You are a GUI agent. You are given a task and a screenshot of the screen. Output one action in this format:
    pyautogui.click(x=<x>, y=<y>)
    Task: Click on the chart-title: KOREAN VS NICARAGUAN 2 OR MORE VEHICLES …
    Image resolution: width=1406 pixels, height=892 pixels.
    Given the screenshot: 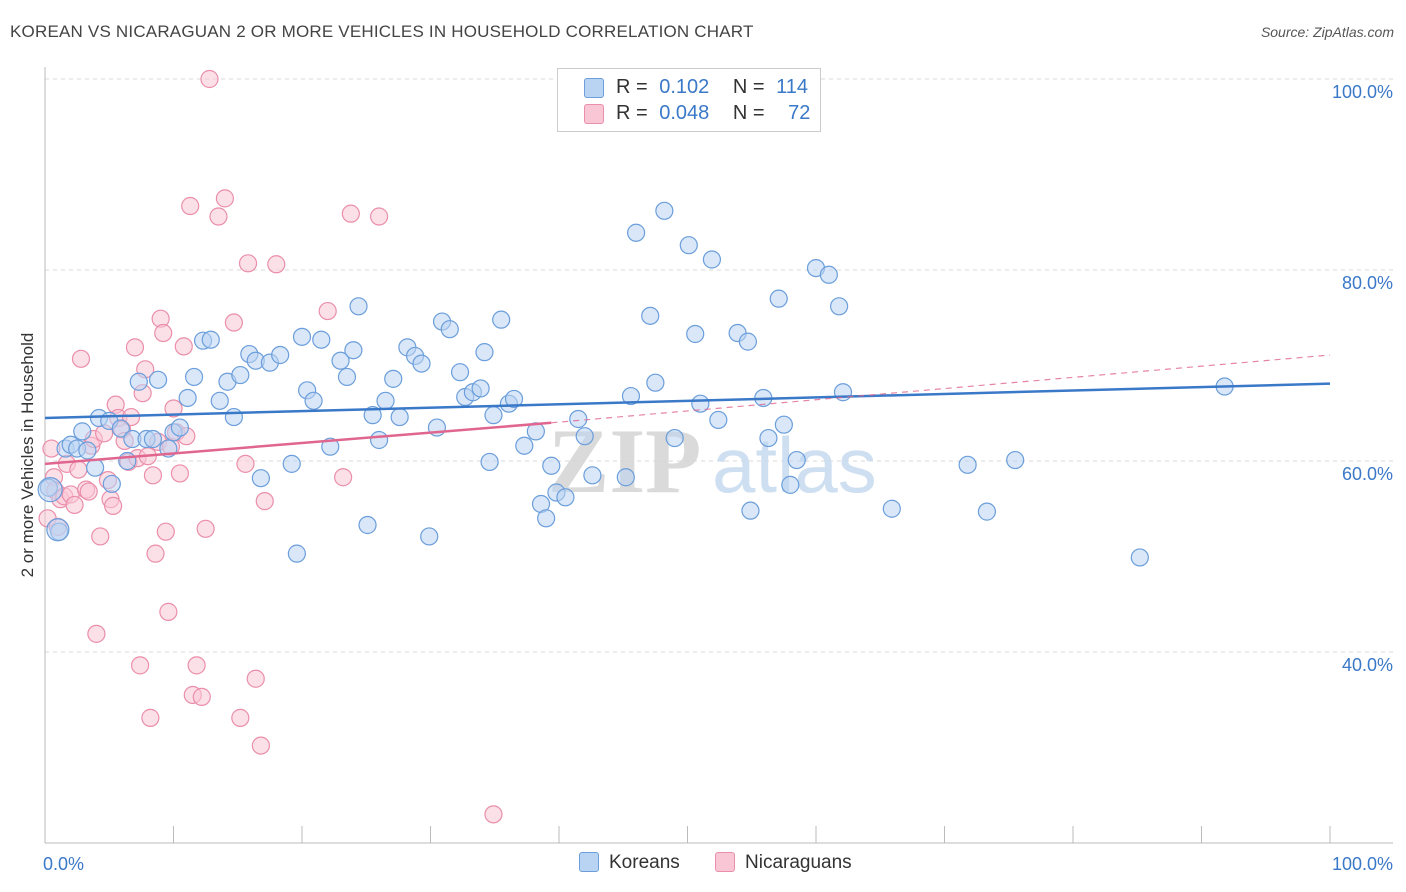 What is the action you would take?
    pyautogui.click(x=382, y=31)
    